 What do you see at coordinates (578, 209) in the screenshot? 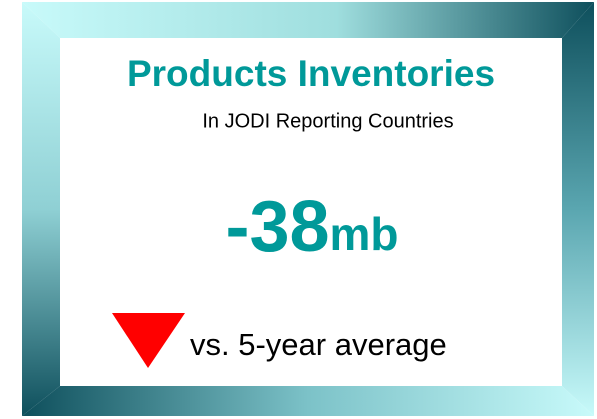
I see `frame-right` at bounding box center [578, 209].